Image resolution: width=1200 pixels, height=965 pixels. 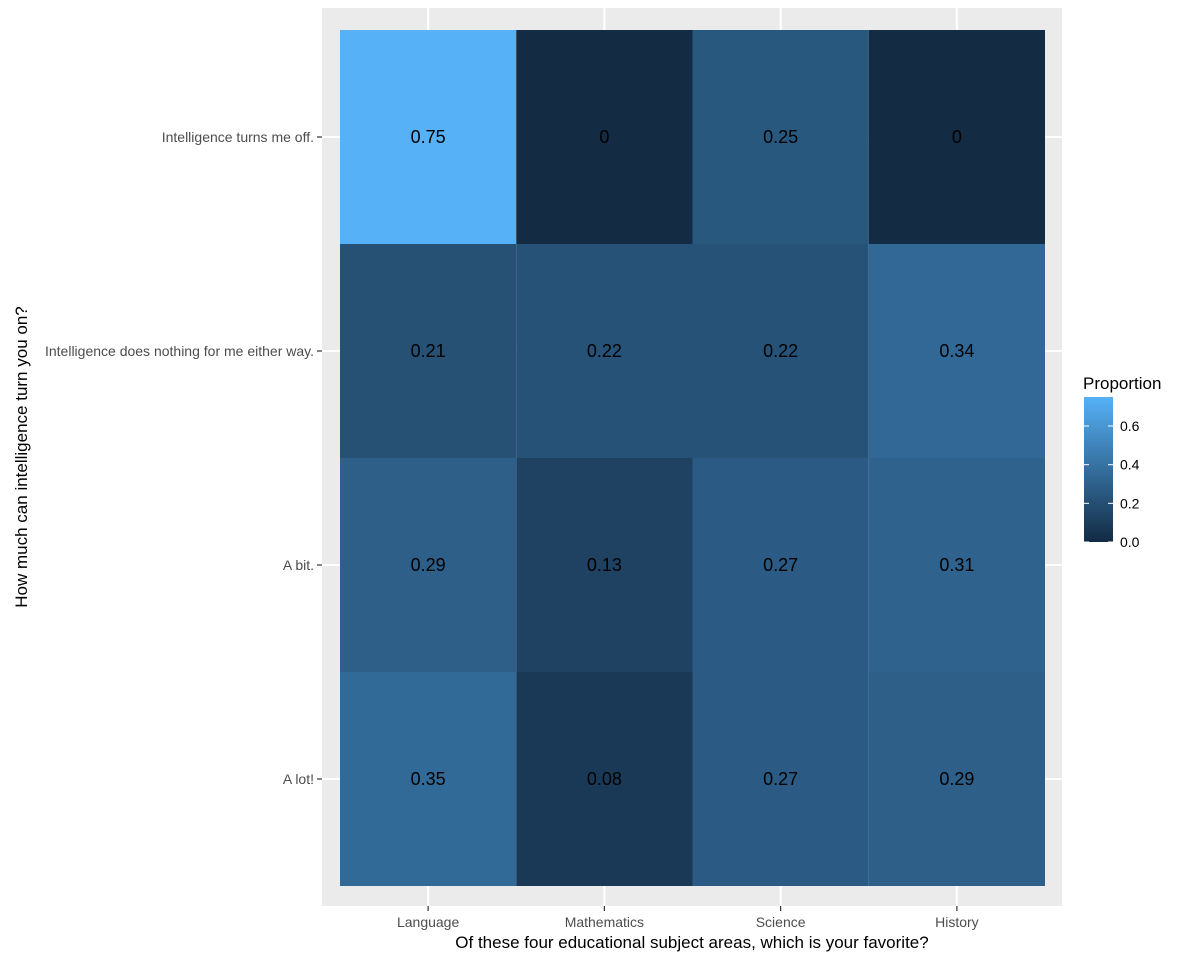 I want to click on cell-value-label: 0.25, so click(x=780, y=137).